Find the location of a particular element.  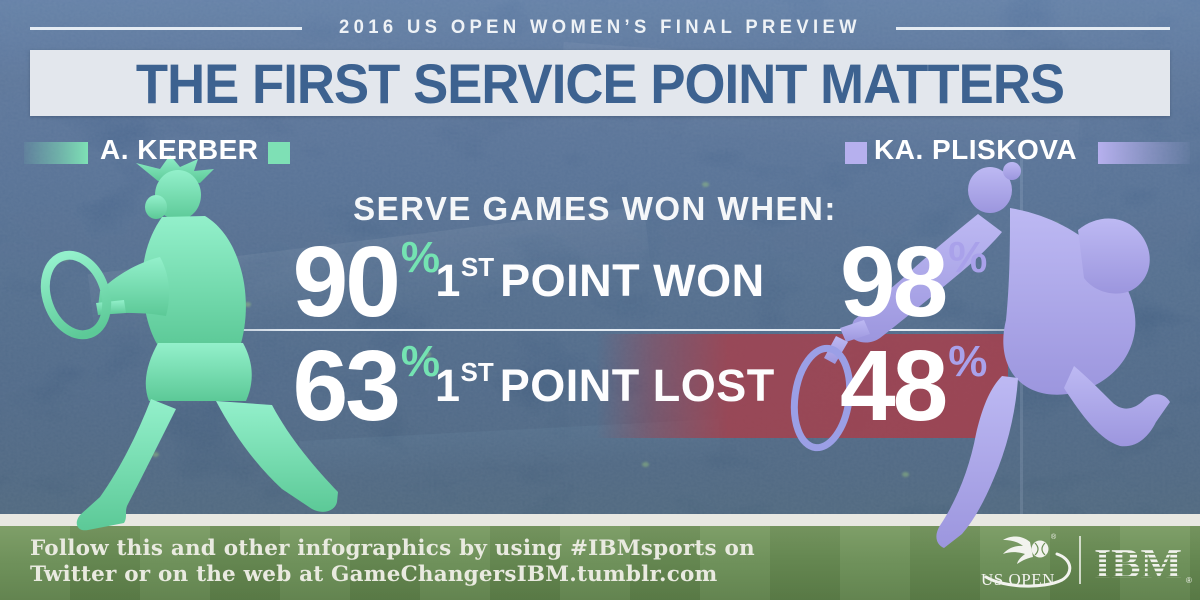

pliskova-name-label: KA. PLISKOVA is located at coordinates (976, 149).